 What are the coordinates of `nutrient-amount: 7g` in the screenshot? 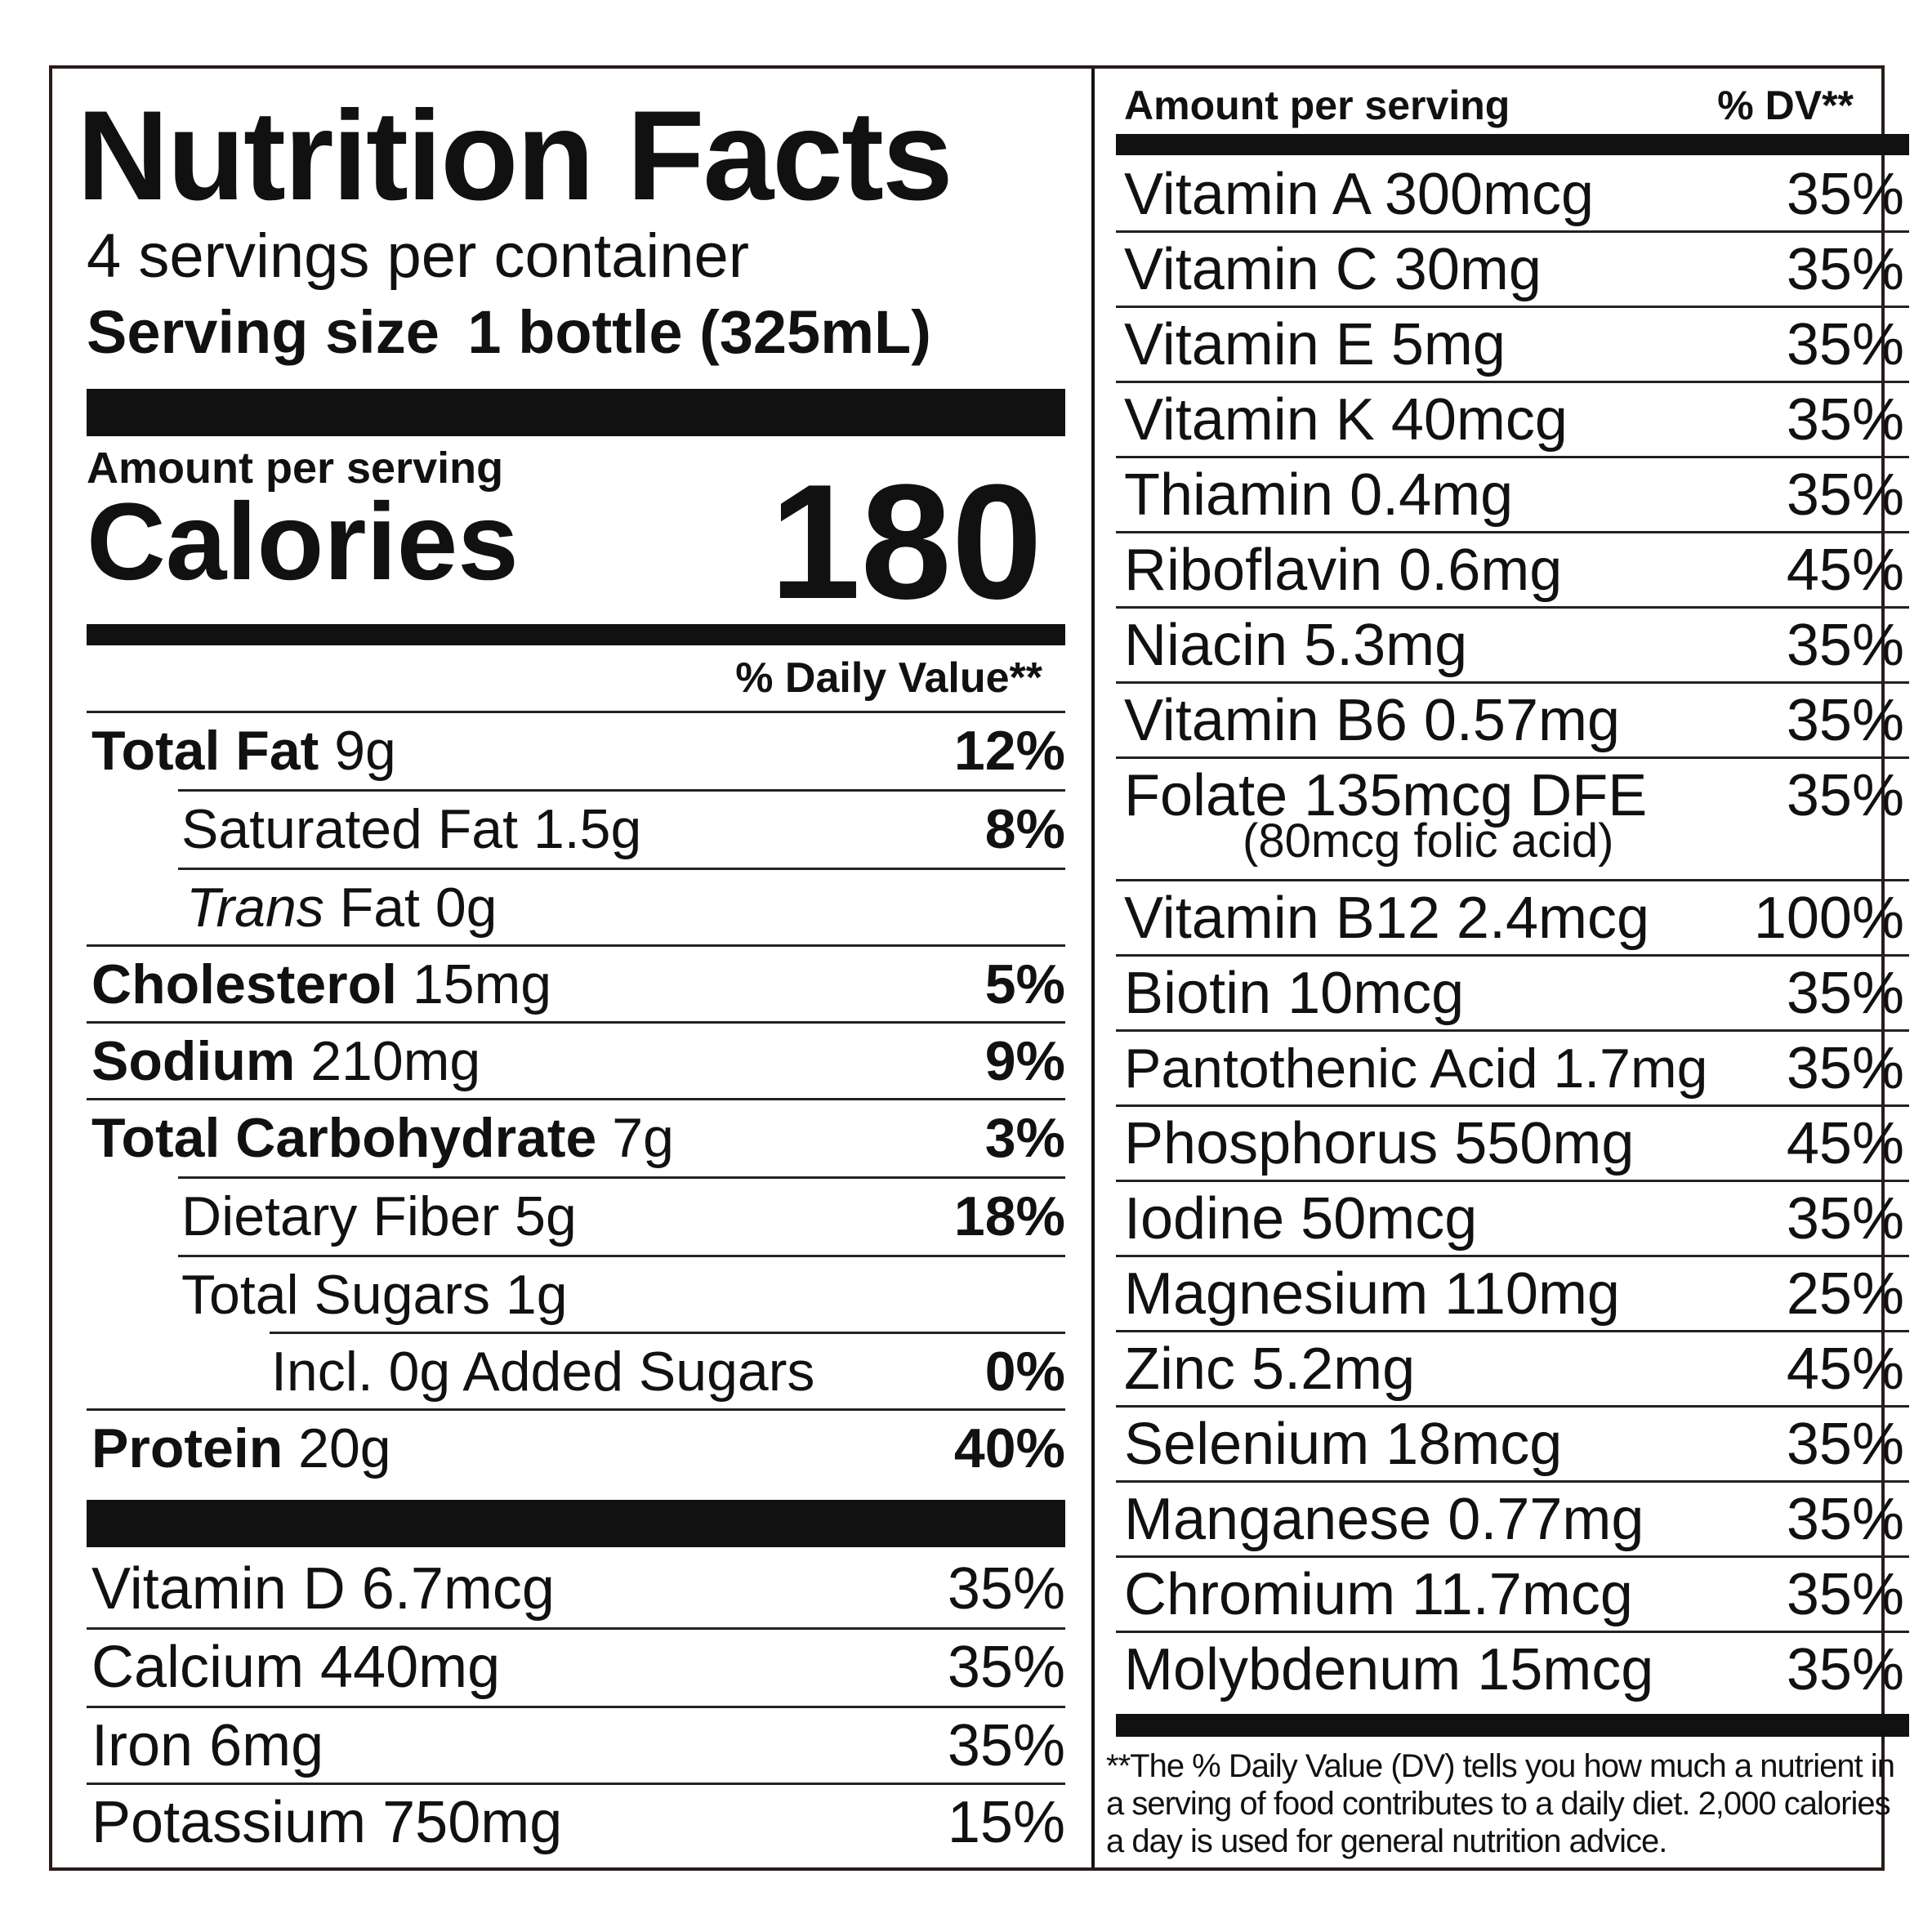 It's located at (643, 1138).